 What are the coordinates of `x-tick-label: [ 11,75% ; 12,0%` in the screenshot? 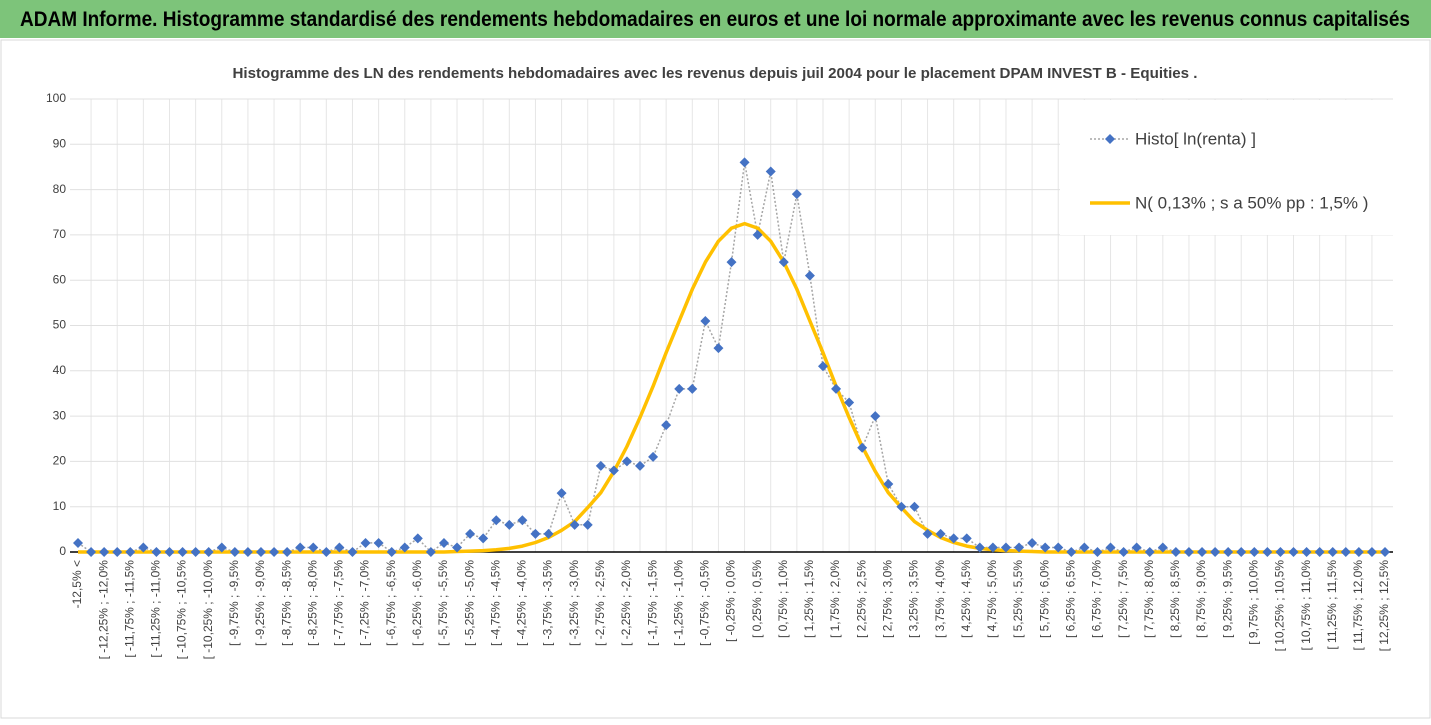 It's located at (1358, 605).